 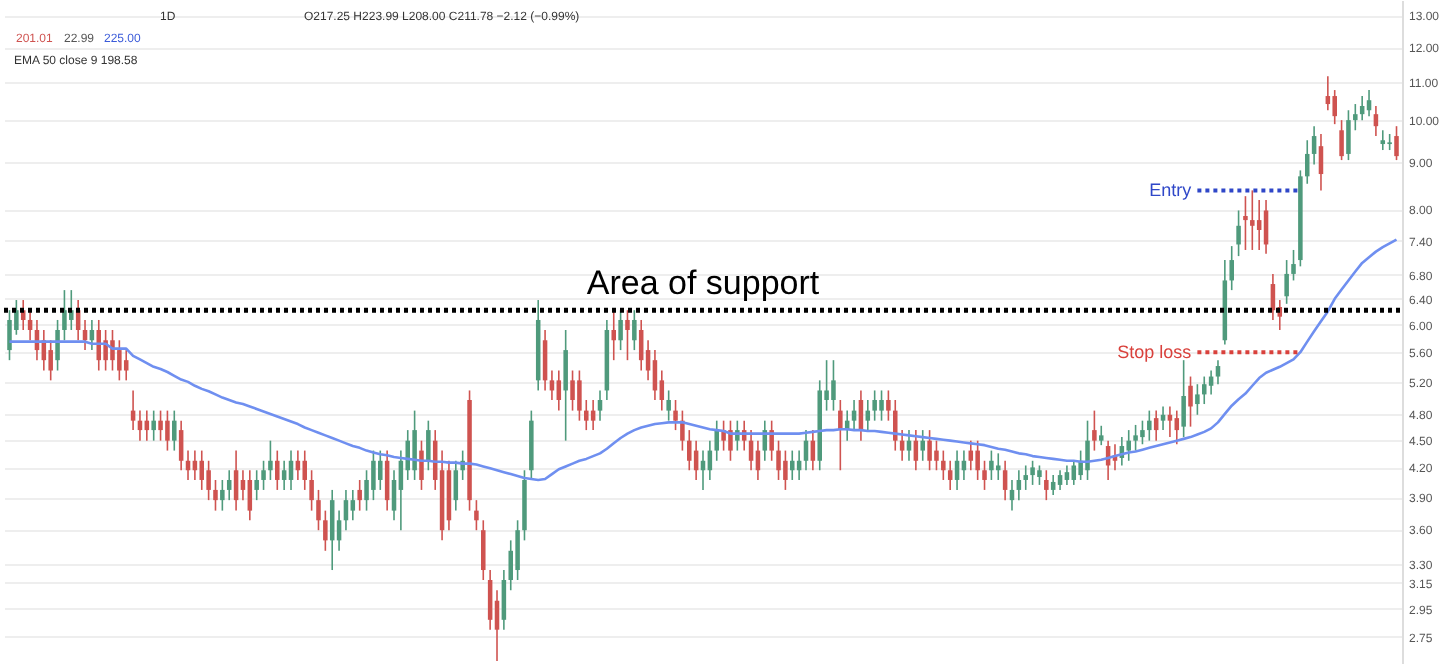 What do you see at coordinates (1155, 352) in the screenshot?
I see `ref-line-label: Stop loss` at bounding box center [1155, 352].